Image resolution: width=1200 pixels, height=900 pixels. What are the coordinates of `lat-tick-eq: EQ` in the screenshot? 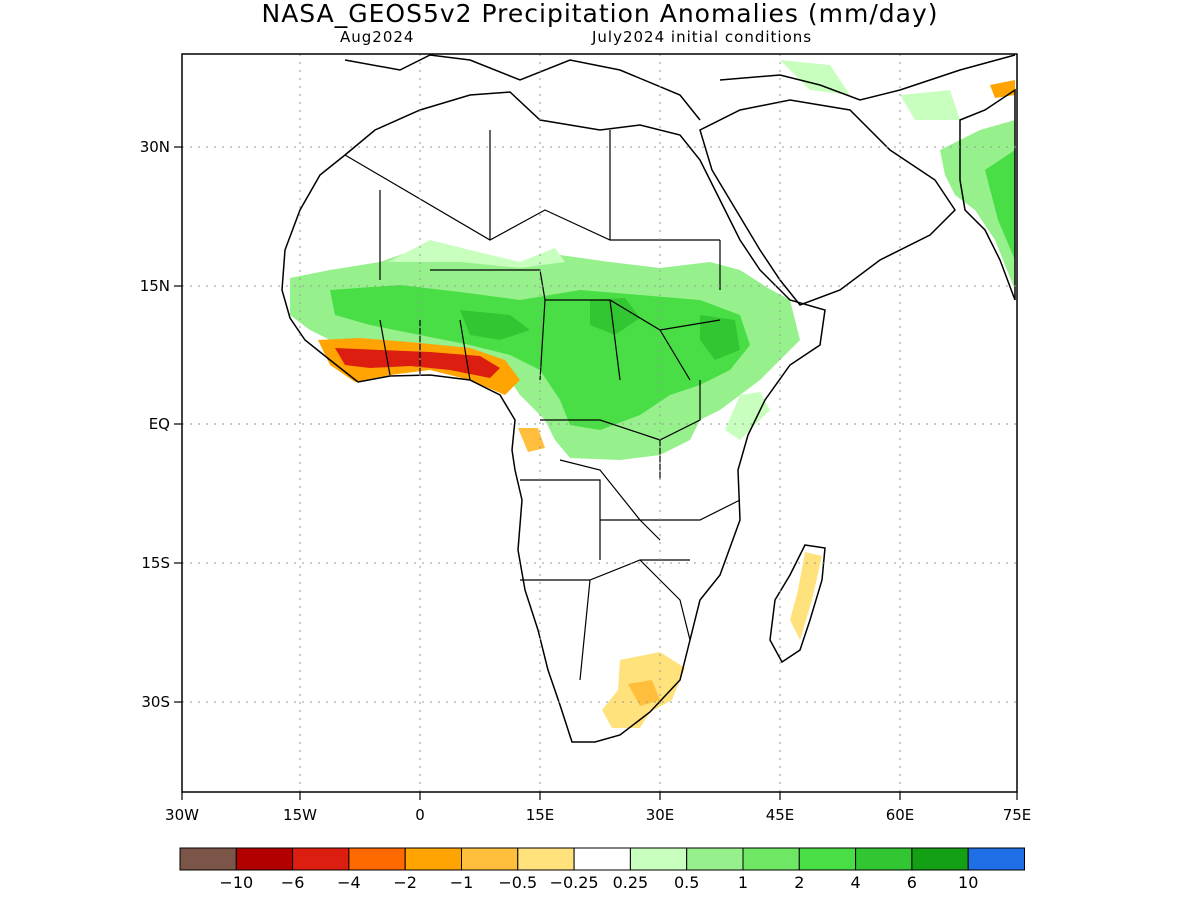 It's located at (159, 424).